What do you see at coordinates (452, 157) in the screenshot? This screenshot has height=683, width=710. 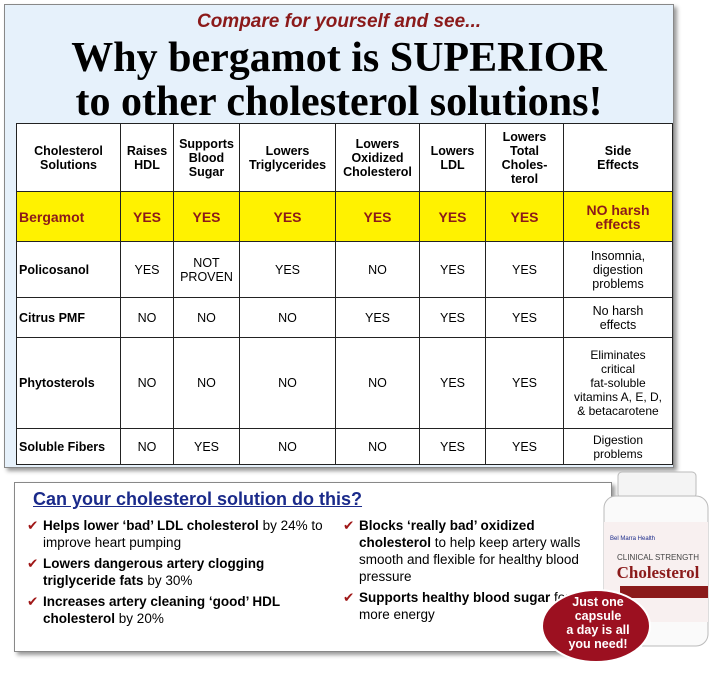 I see `column-header: Lowers LDL` at bounding box center [452, 157].